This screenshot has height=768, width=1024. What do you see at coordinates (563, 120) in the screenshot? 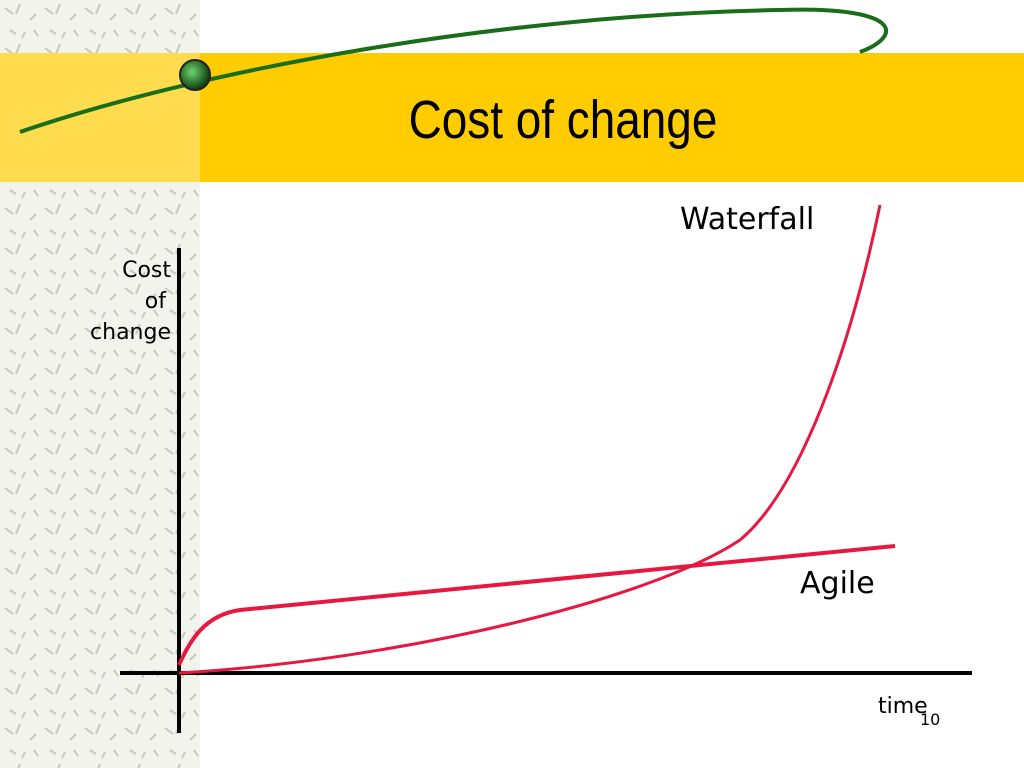
I see `slide-title: Cost of change` at bounding box center [563, 120].